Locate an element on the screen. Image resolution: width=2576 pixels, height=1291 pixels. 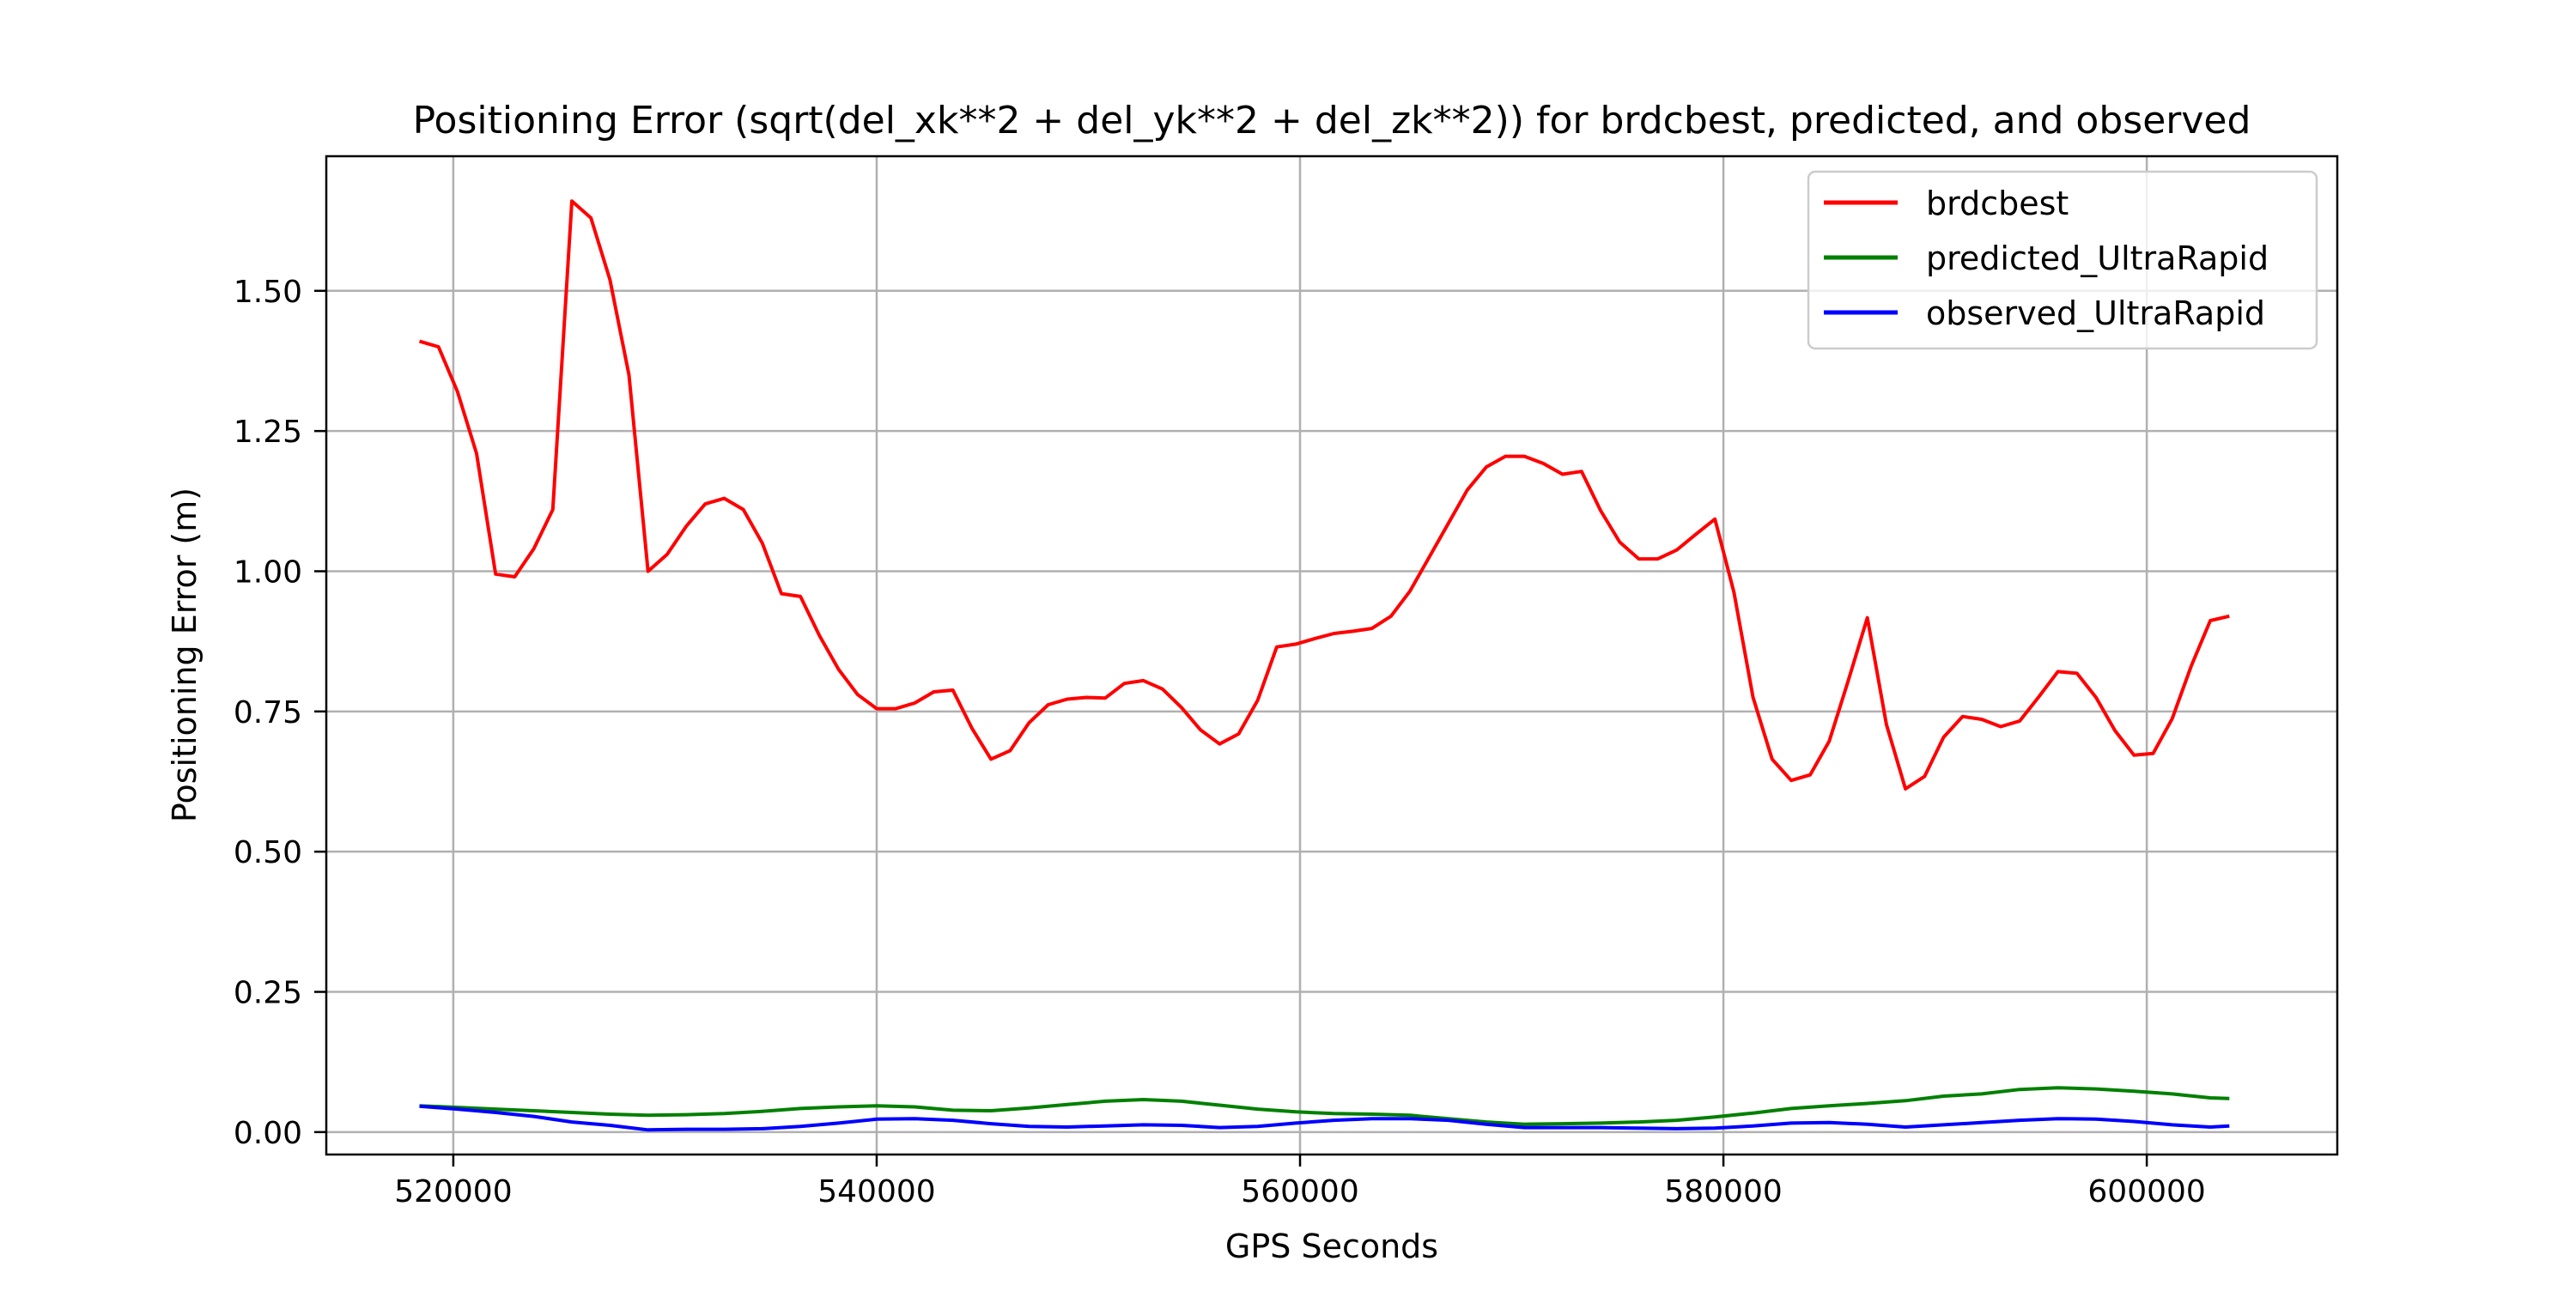
legend-label-observed: observed_UltraRapid is located at coordinates (2095, 313).